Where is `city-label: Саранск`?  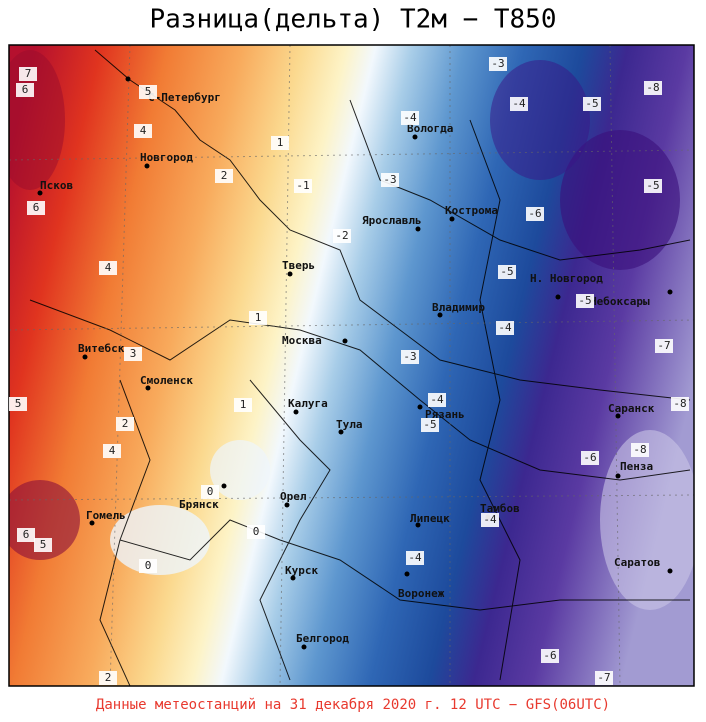
city-label: Саранск is located at coordinates (631, 408).